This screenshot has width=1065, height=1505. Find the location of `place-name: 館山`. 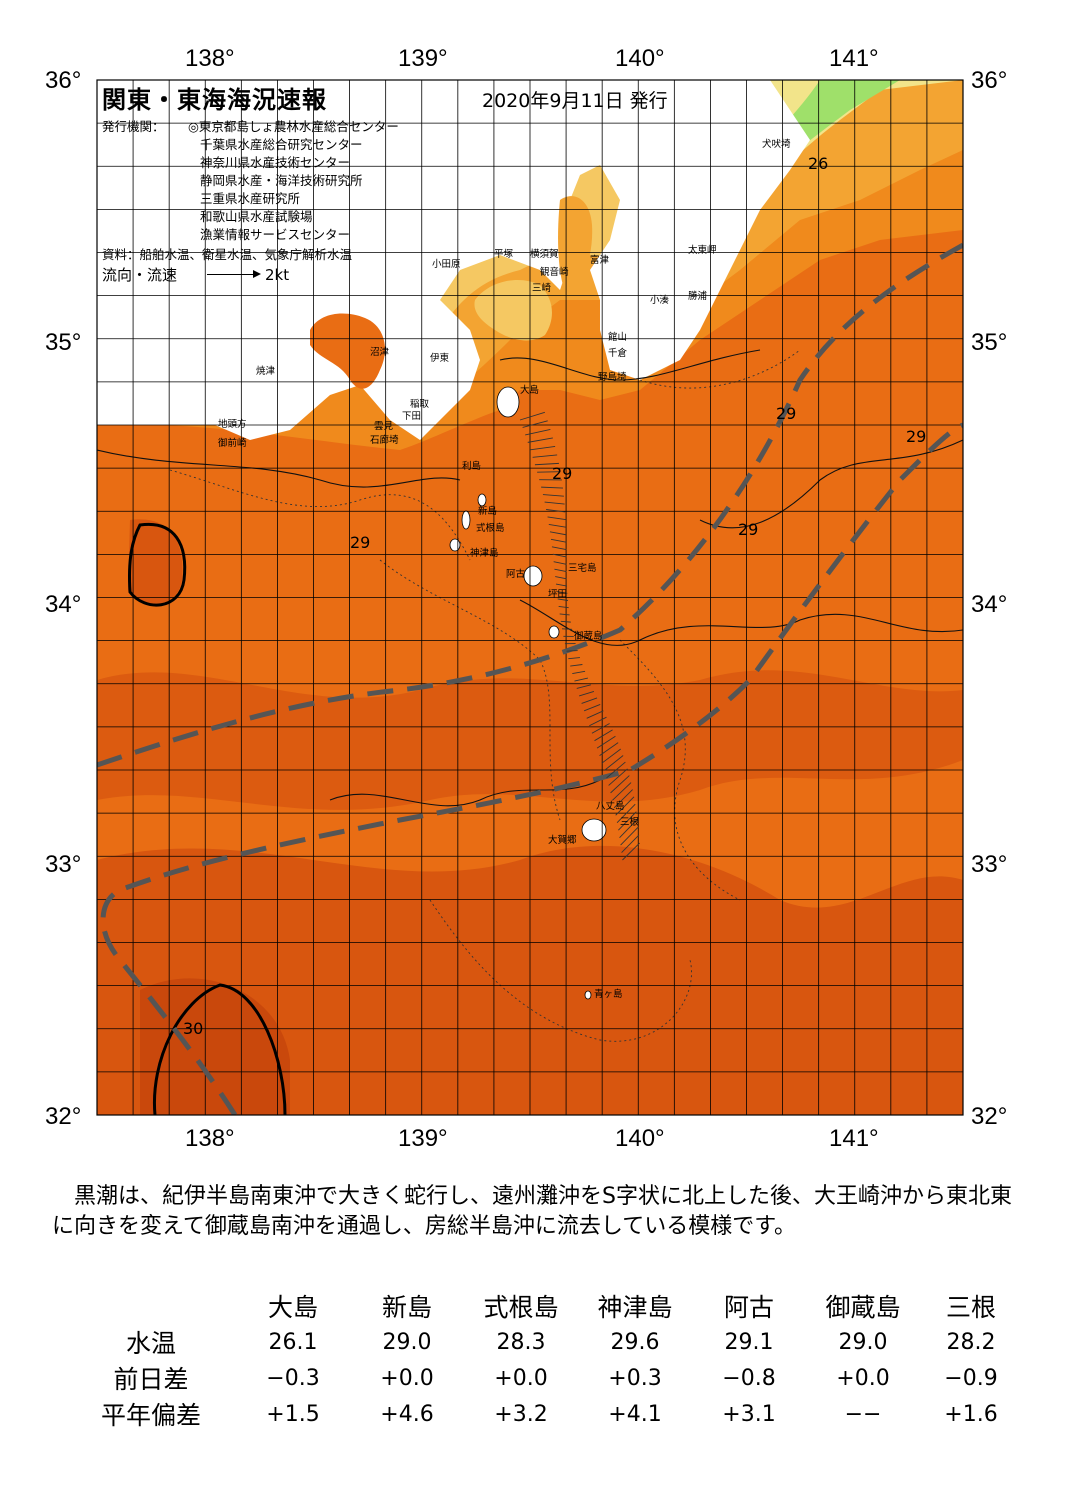

place-name: 館山 is located at coordinates (618, 337).